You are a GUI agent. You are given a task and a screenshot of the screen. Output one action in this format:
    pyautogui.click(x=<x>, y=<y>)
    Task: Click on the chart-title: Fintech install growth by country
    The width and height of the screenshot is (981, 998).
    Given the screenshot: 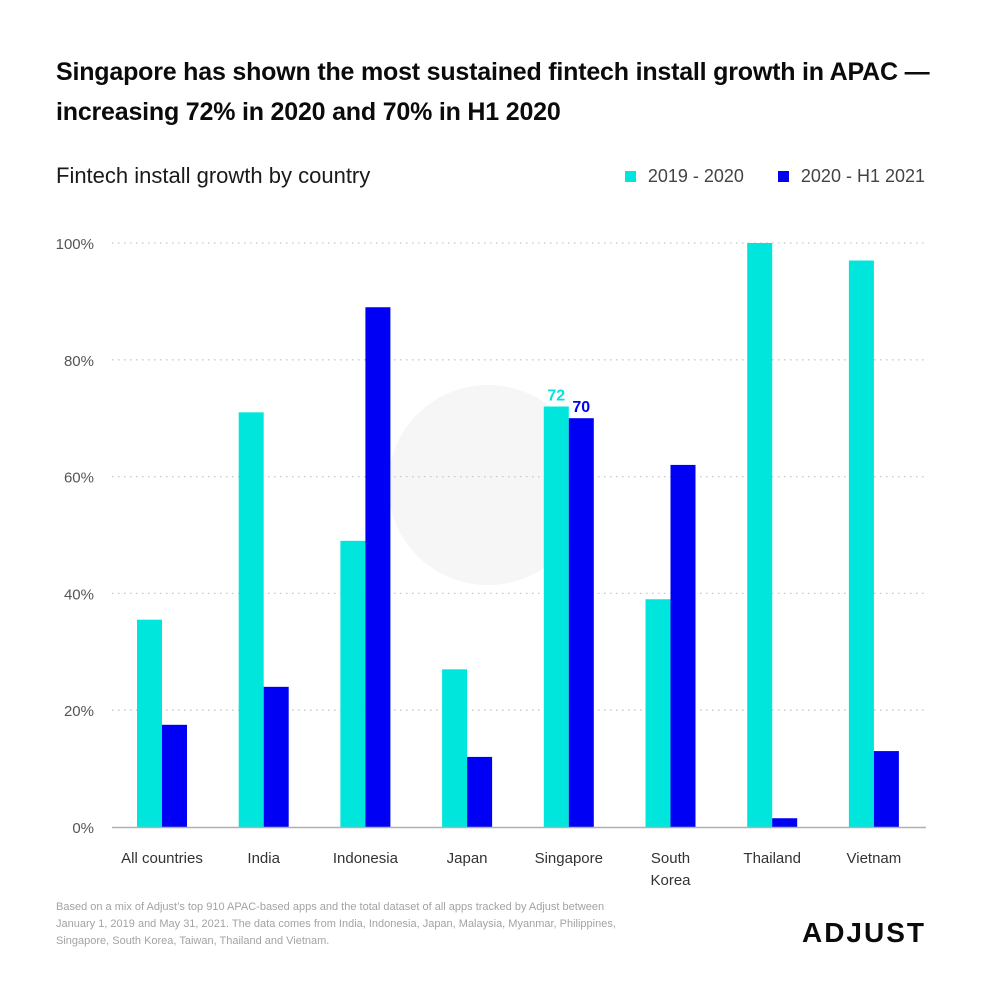 What is the action you would take?
    pyautogui.click(x=213, y=175)
    